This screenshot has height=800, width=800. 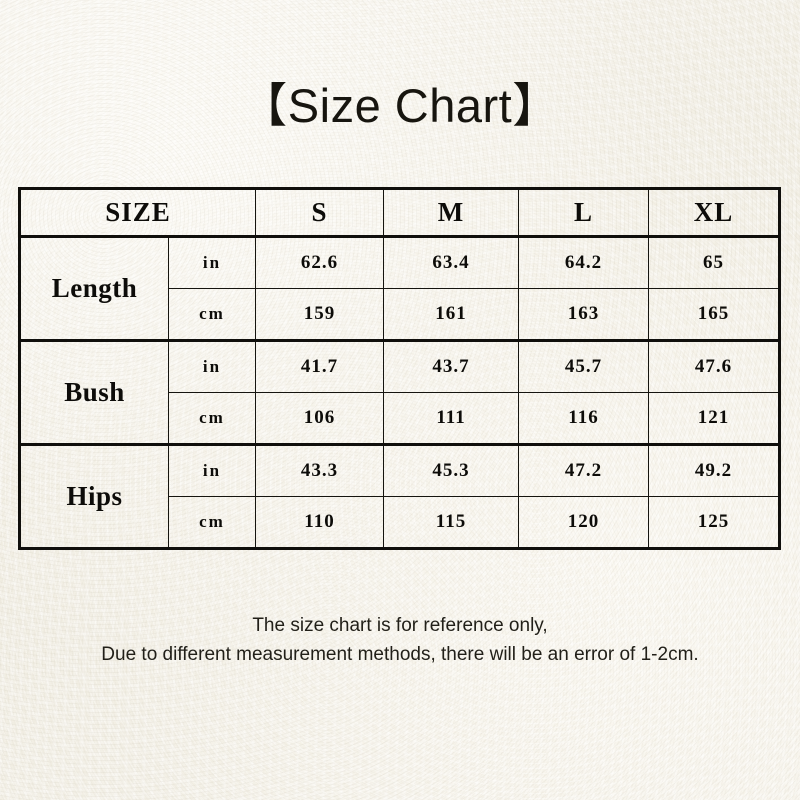 I want to click on value-cell: 43.3, so click(x=320, y=470).